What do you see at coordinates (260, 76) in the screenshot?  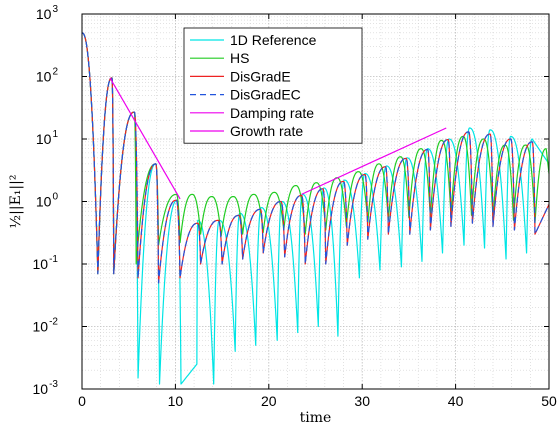 I see `legend-label: DisGradE` at bounding box center [260, 76].